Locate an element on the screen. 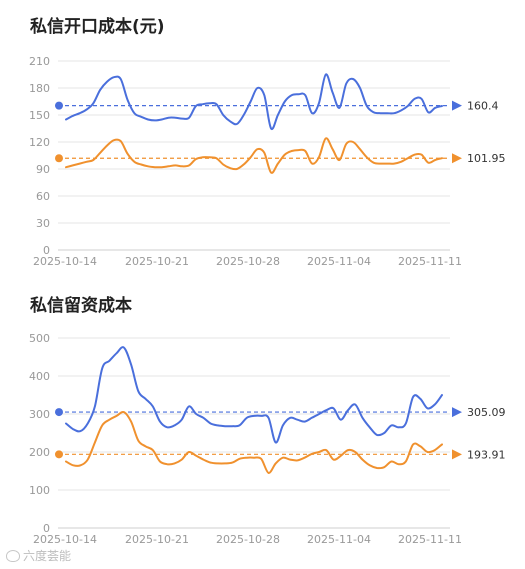  chart-1-ytick-1: 30 is located at coordinates (43, 223).